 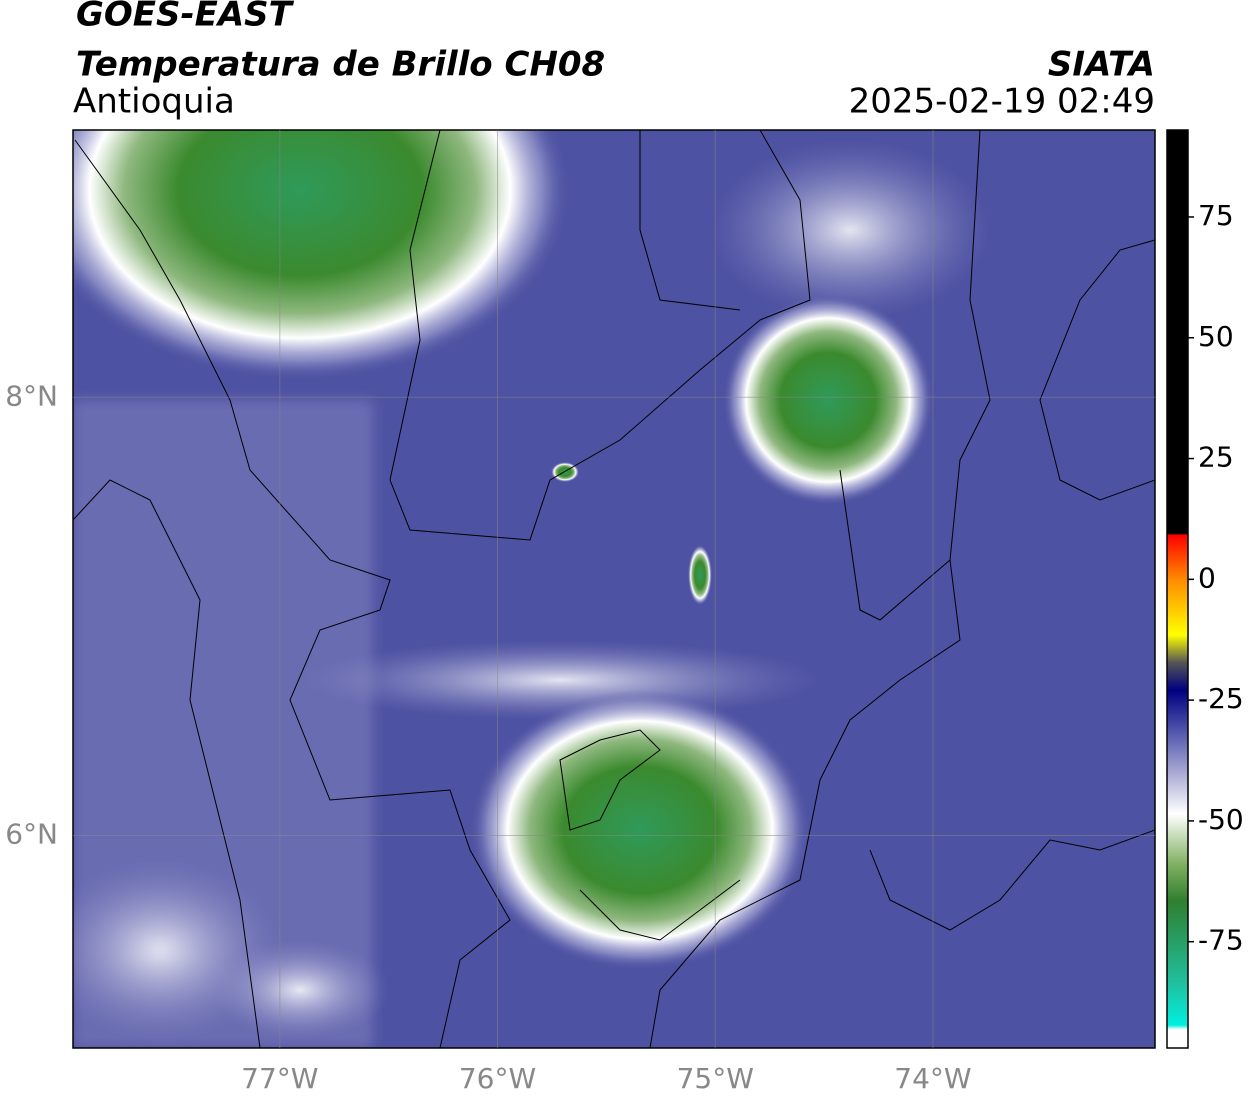 I want to click on timestamp: 2025-02-19 02:49, so click(x=1002, y=102).